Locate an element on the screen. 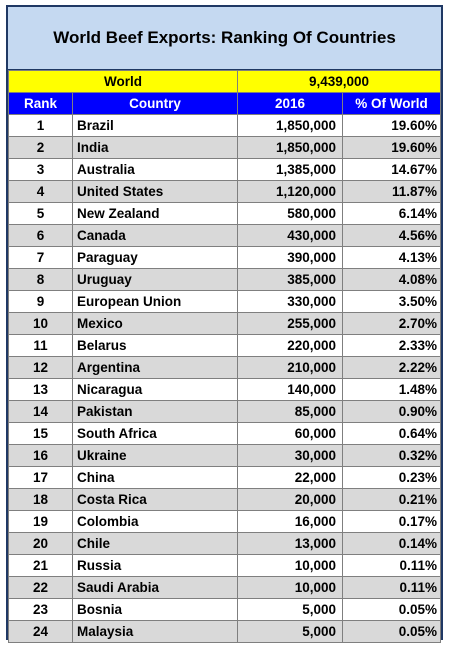  value-cell: 60,000 is located at coordinates (290, 433).